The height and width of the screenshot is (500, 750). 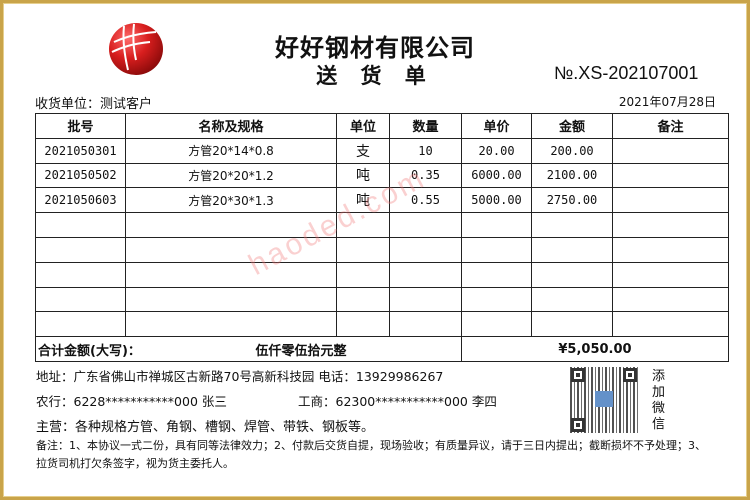 What do you see at coordinates (231, 150) in the screenshot?
I see `table-cell: 方管20*14*0.8` at bounding box center [231, 150].